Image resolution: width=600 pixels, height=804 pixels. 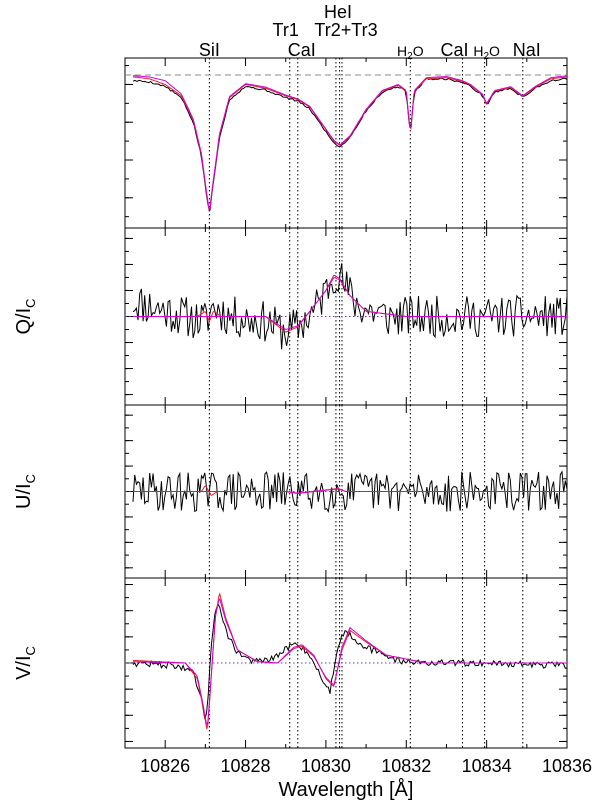 I want to click on x-tick-label: 10828, so click(x=246, y=766).